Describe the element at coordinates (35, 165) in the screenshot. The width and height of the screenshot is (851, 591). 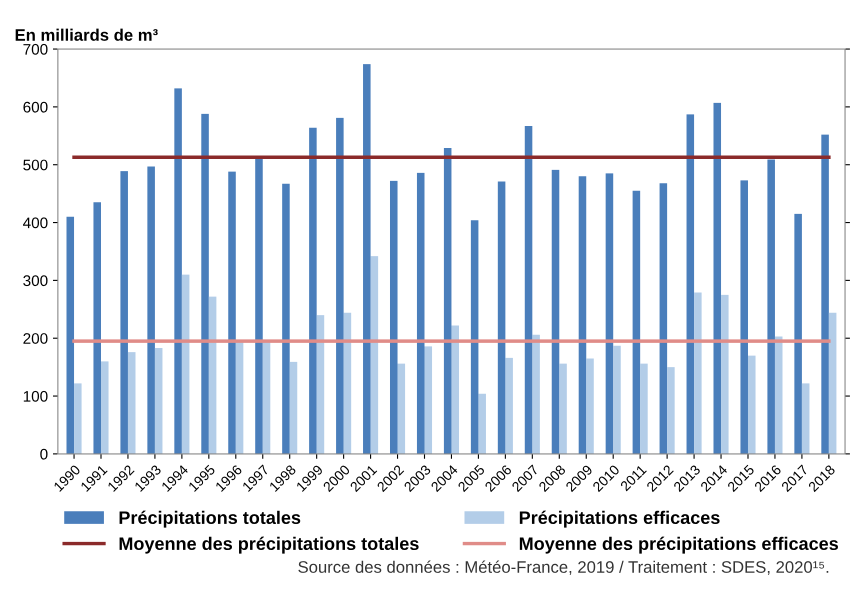
I see `y-tick-label: 500` at that location.